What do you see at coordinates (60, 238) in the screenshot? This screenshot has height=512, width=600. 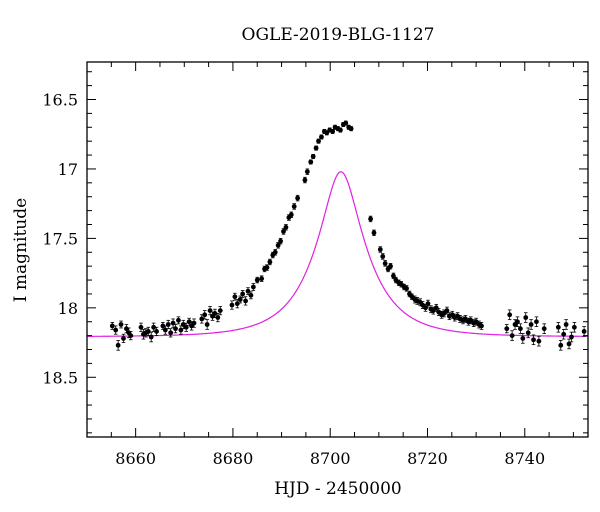 I see `y-tick-label: 17.5` at bounding box center [60, 238].